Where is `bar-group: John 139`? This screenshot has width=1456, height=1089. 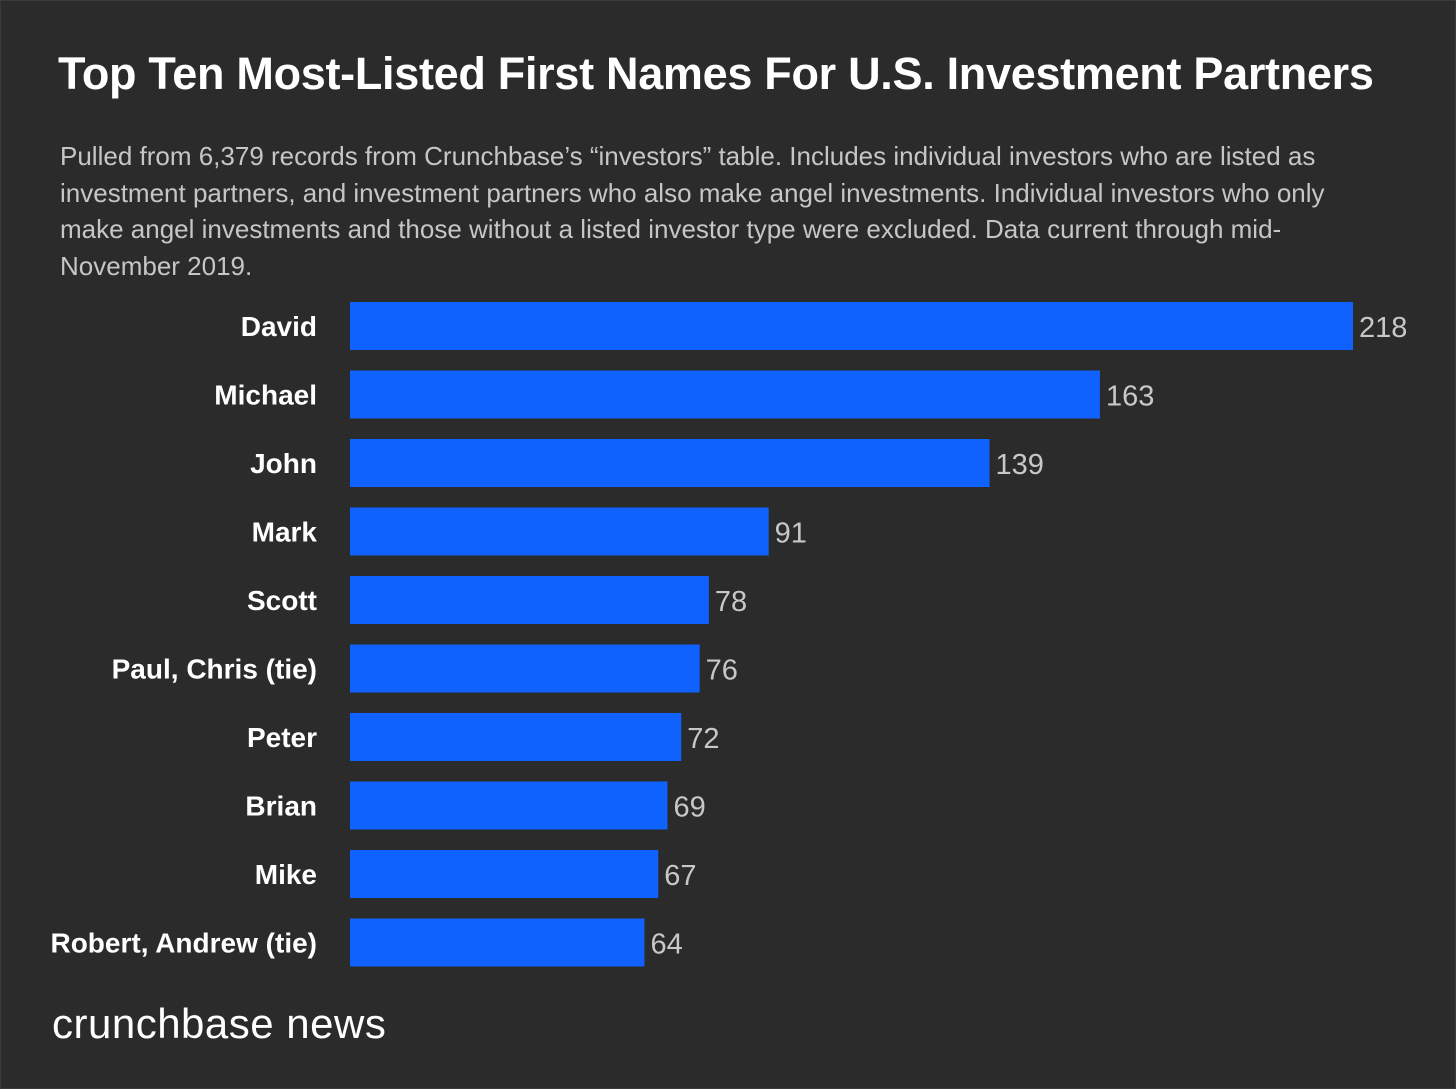 bar-group: John 139 is located at coordinates (647, 463).